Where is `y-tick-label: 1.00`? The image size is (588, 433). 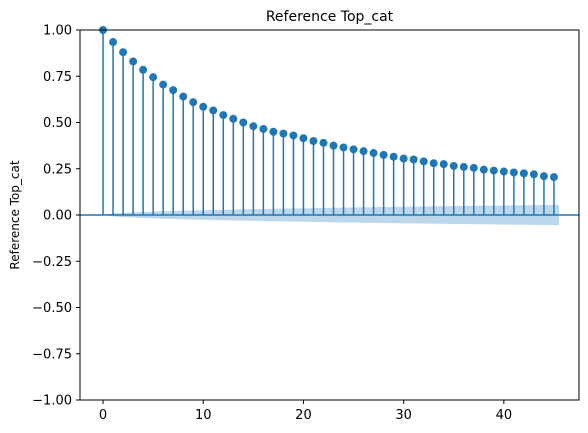 y-tick-label: 1.00 is located at coordinates (57, 31).